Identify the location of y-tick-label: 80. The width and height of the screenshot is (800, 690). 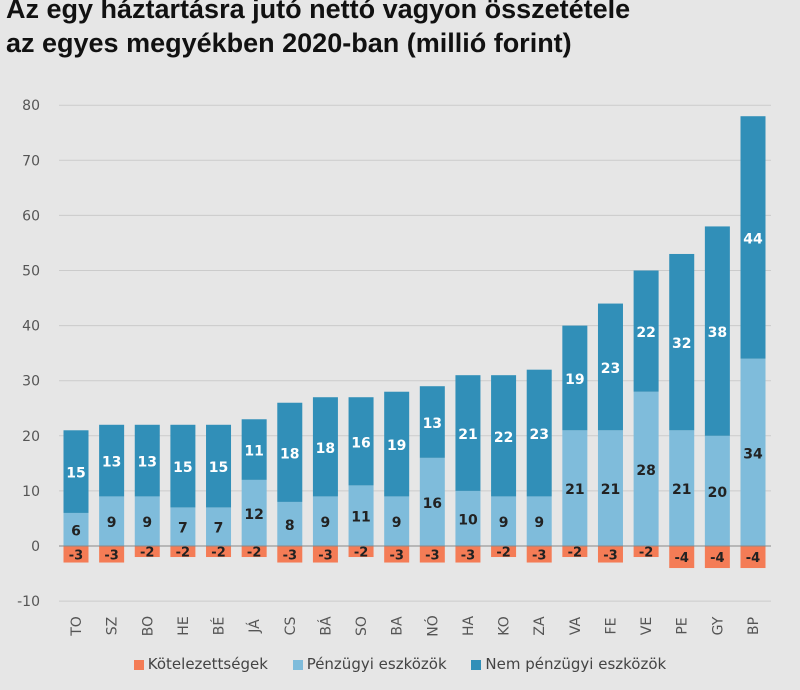
(31, 106).